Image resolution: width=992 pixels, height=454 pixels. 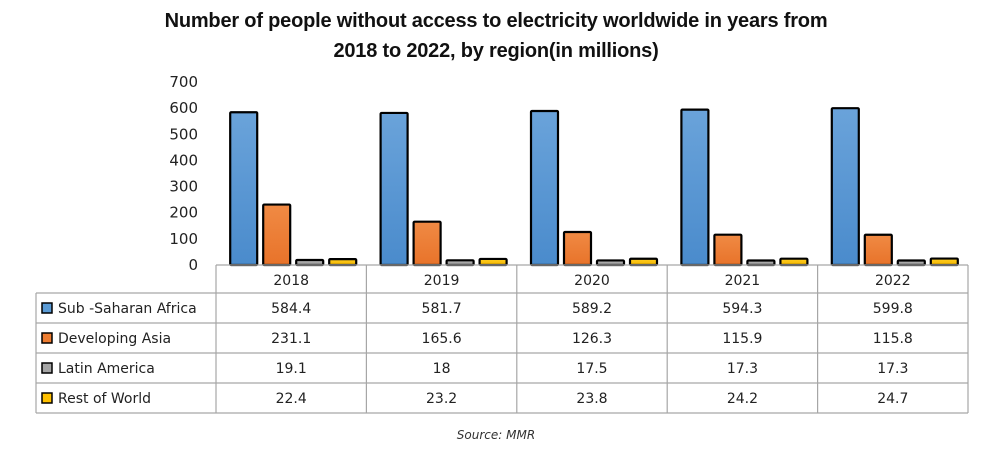 I want to click on y-tick-label: 500, so click(x=183, y=134).